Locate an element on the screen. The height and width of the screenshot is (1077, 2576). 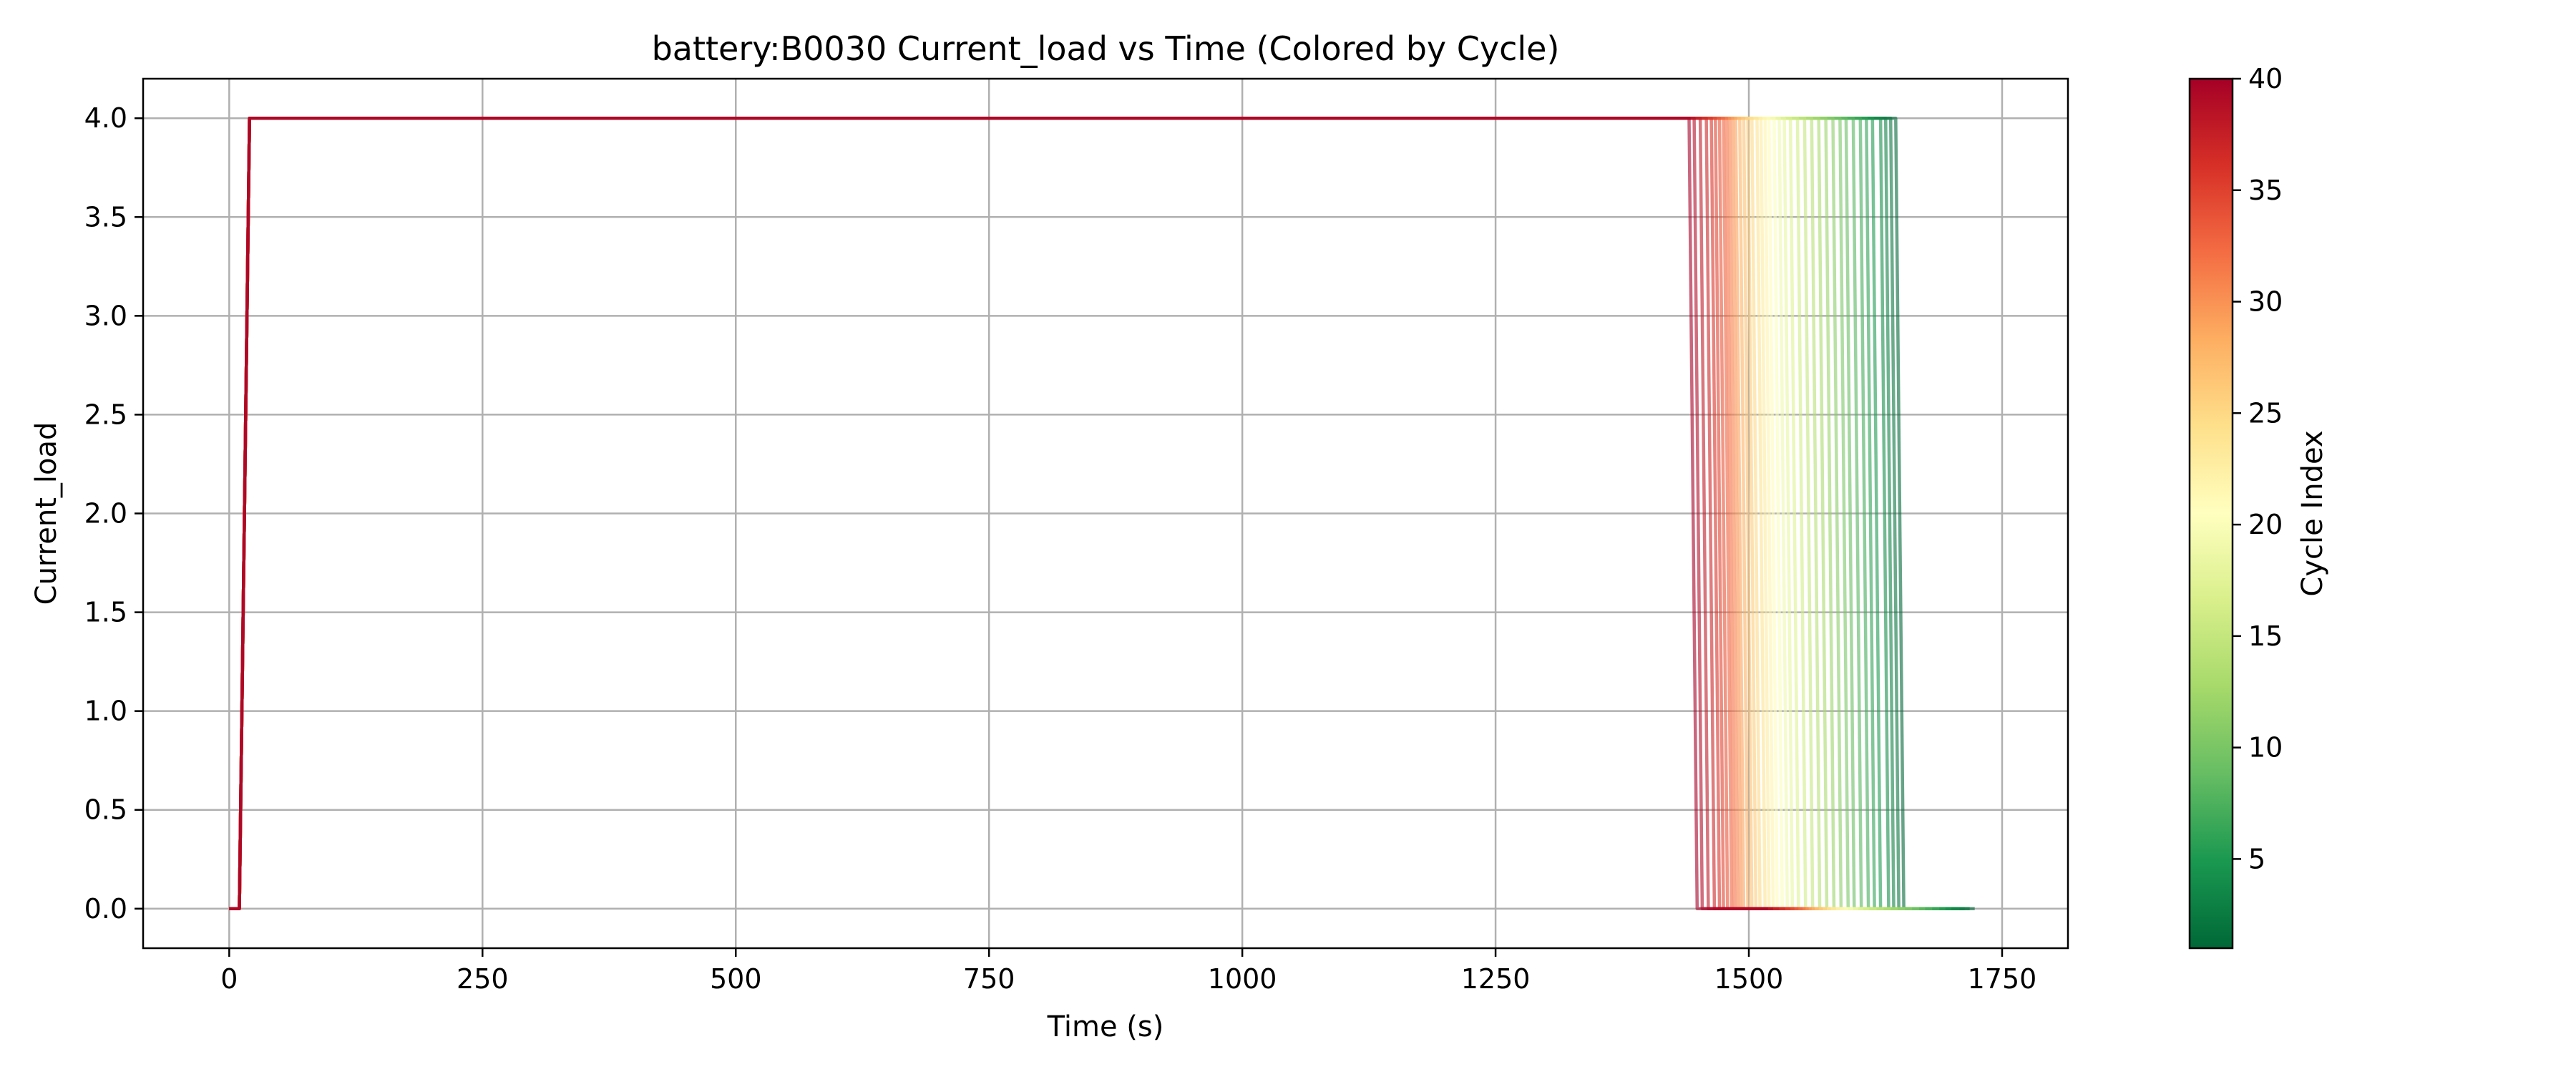
y-tick-label: 3.0 is located at coordinates (105, 315).